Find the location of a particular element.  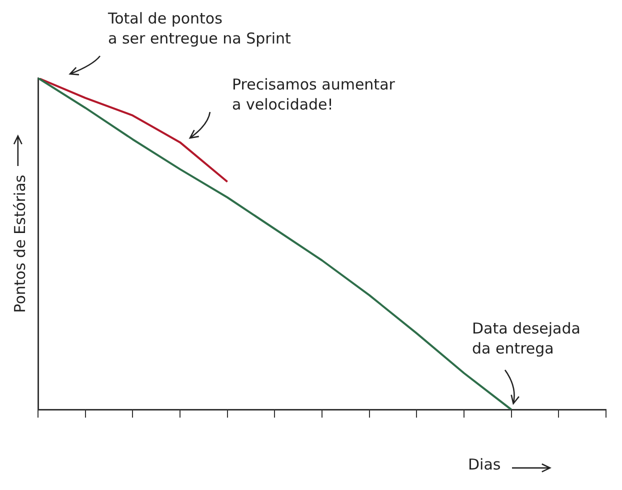

text: Total de pontos a ser entregue na Sprint is located at coordinates (199, 28).